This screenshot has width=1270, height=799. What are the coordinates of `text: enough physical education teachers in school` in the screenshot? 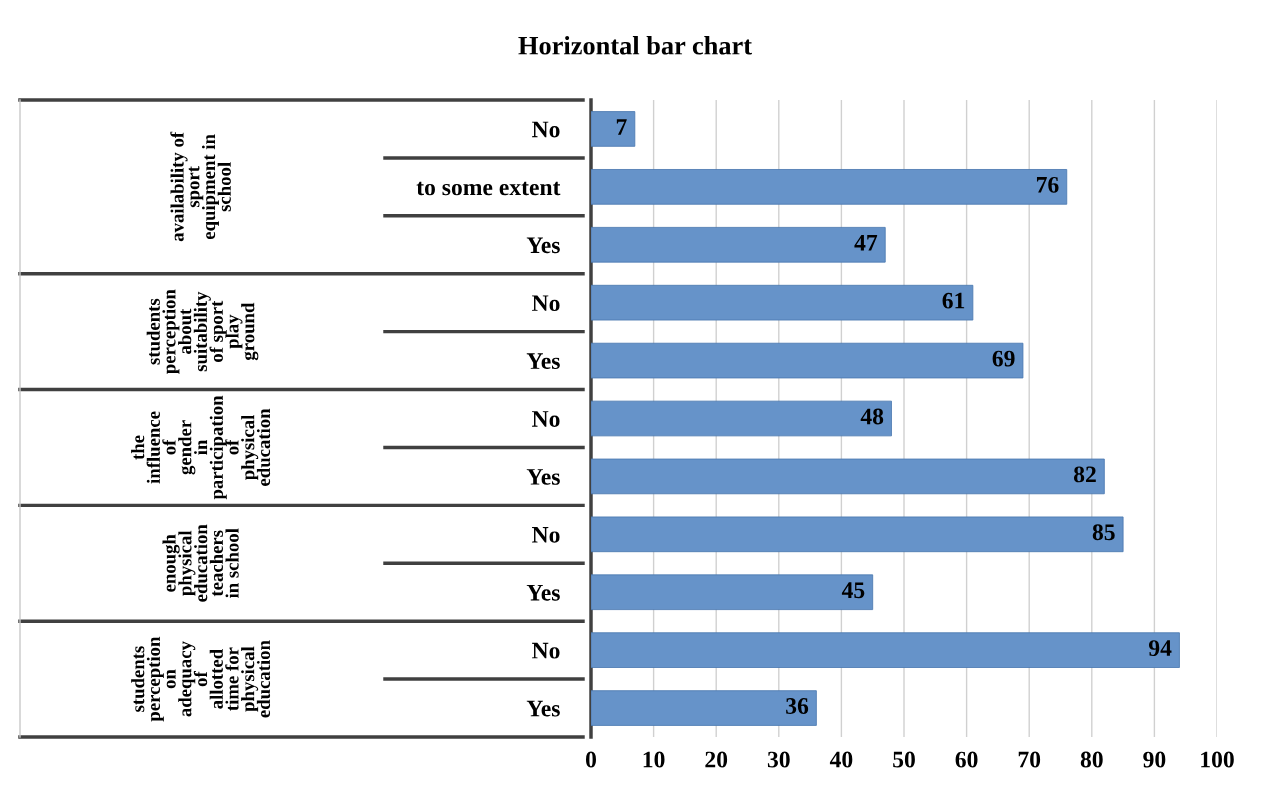 It's located at (200, 563).